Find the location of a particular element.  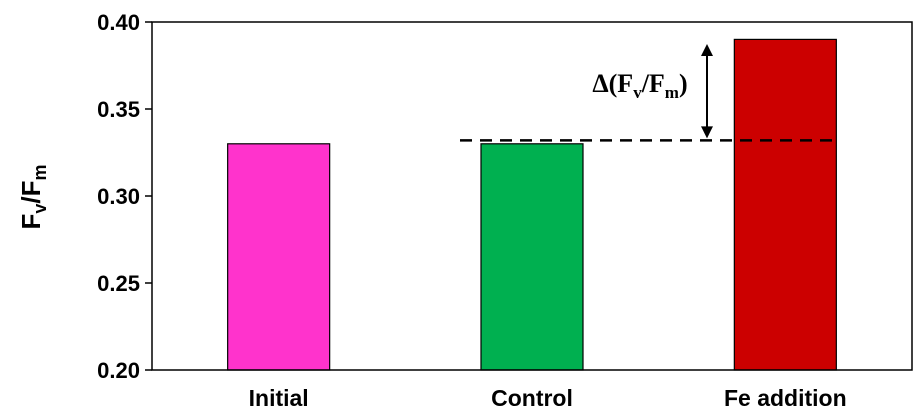

bar-fe-addition is located at coordinates (785, 204).